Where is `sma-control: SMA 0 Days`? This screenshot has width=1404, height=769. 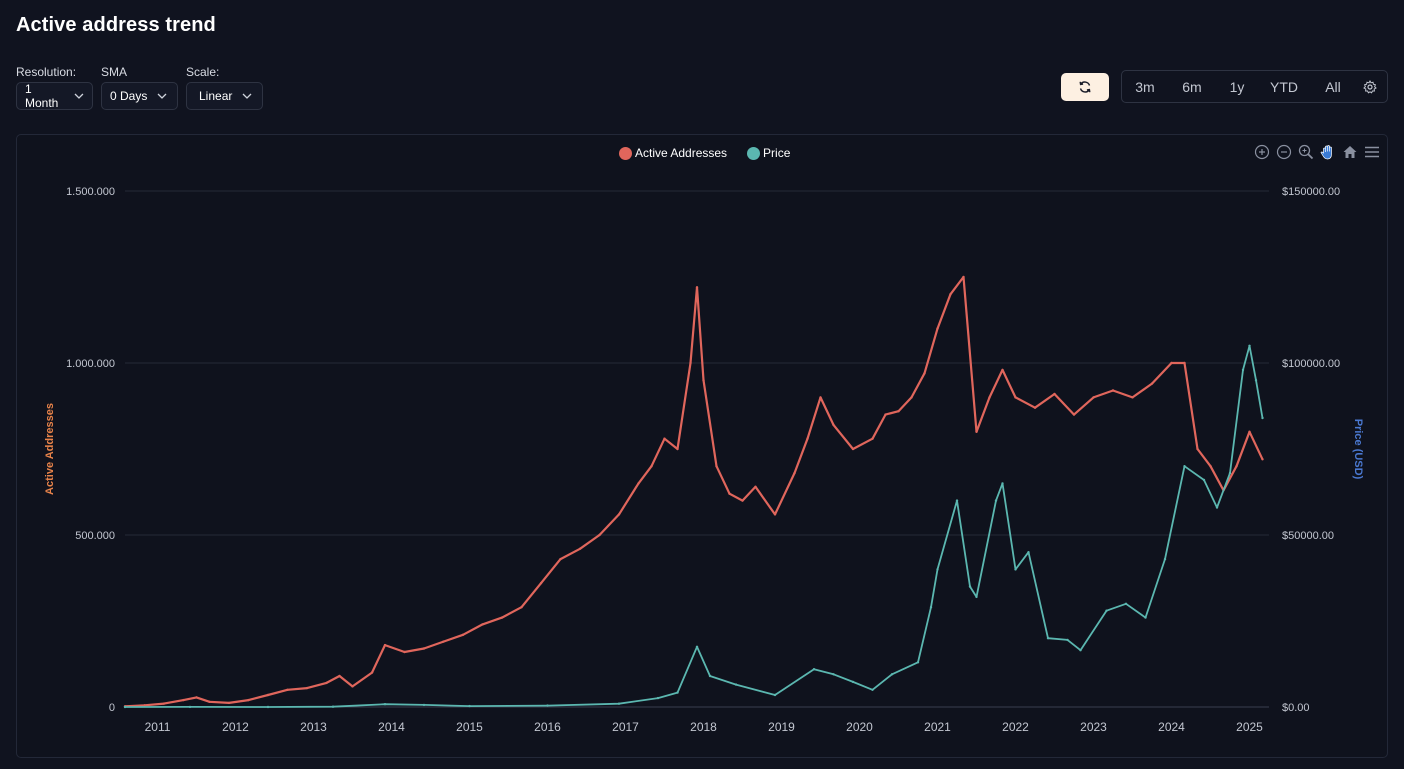
sma-control: SMA 0 Days is located at coordinates (139, 87).